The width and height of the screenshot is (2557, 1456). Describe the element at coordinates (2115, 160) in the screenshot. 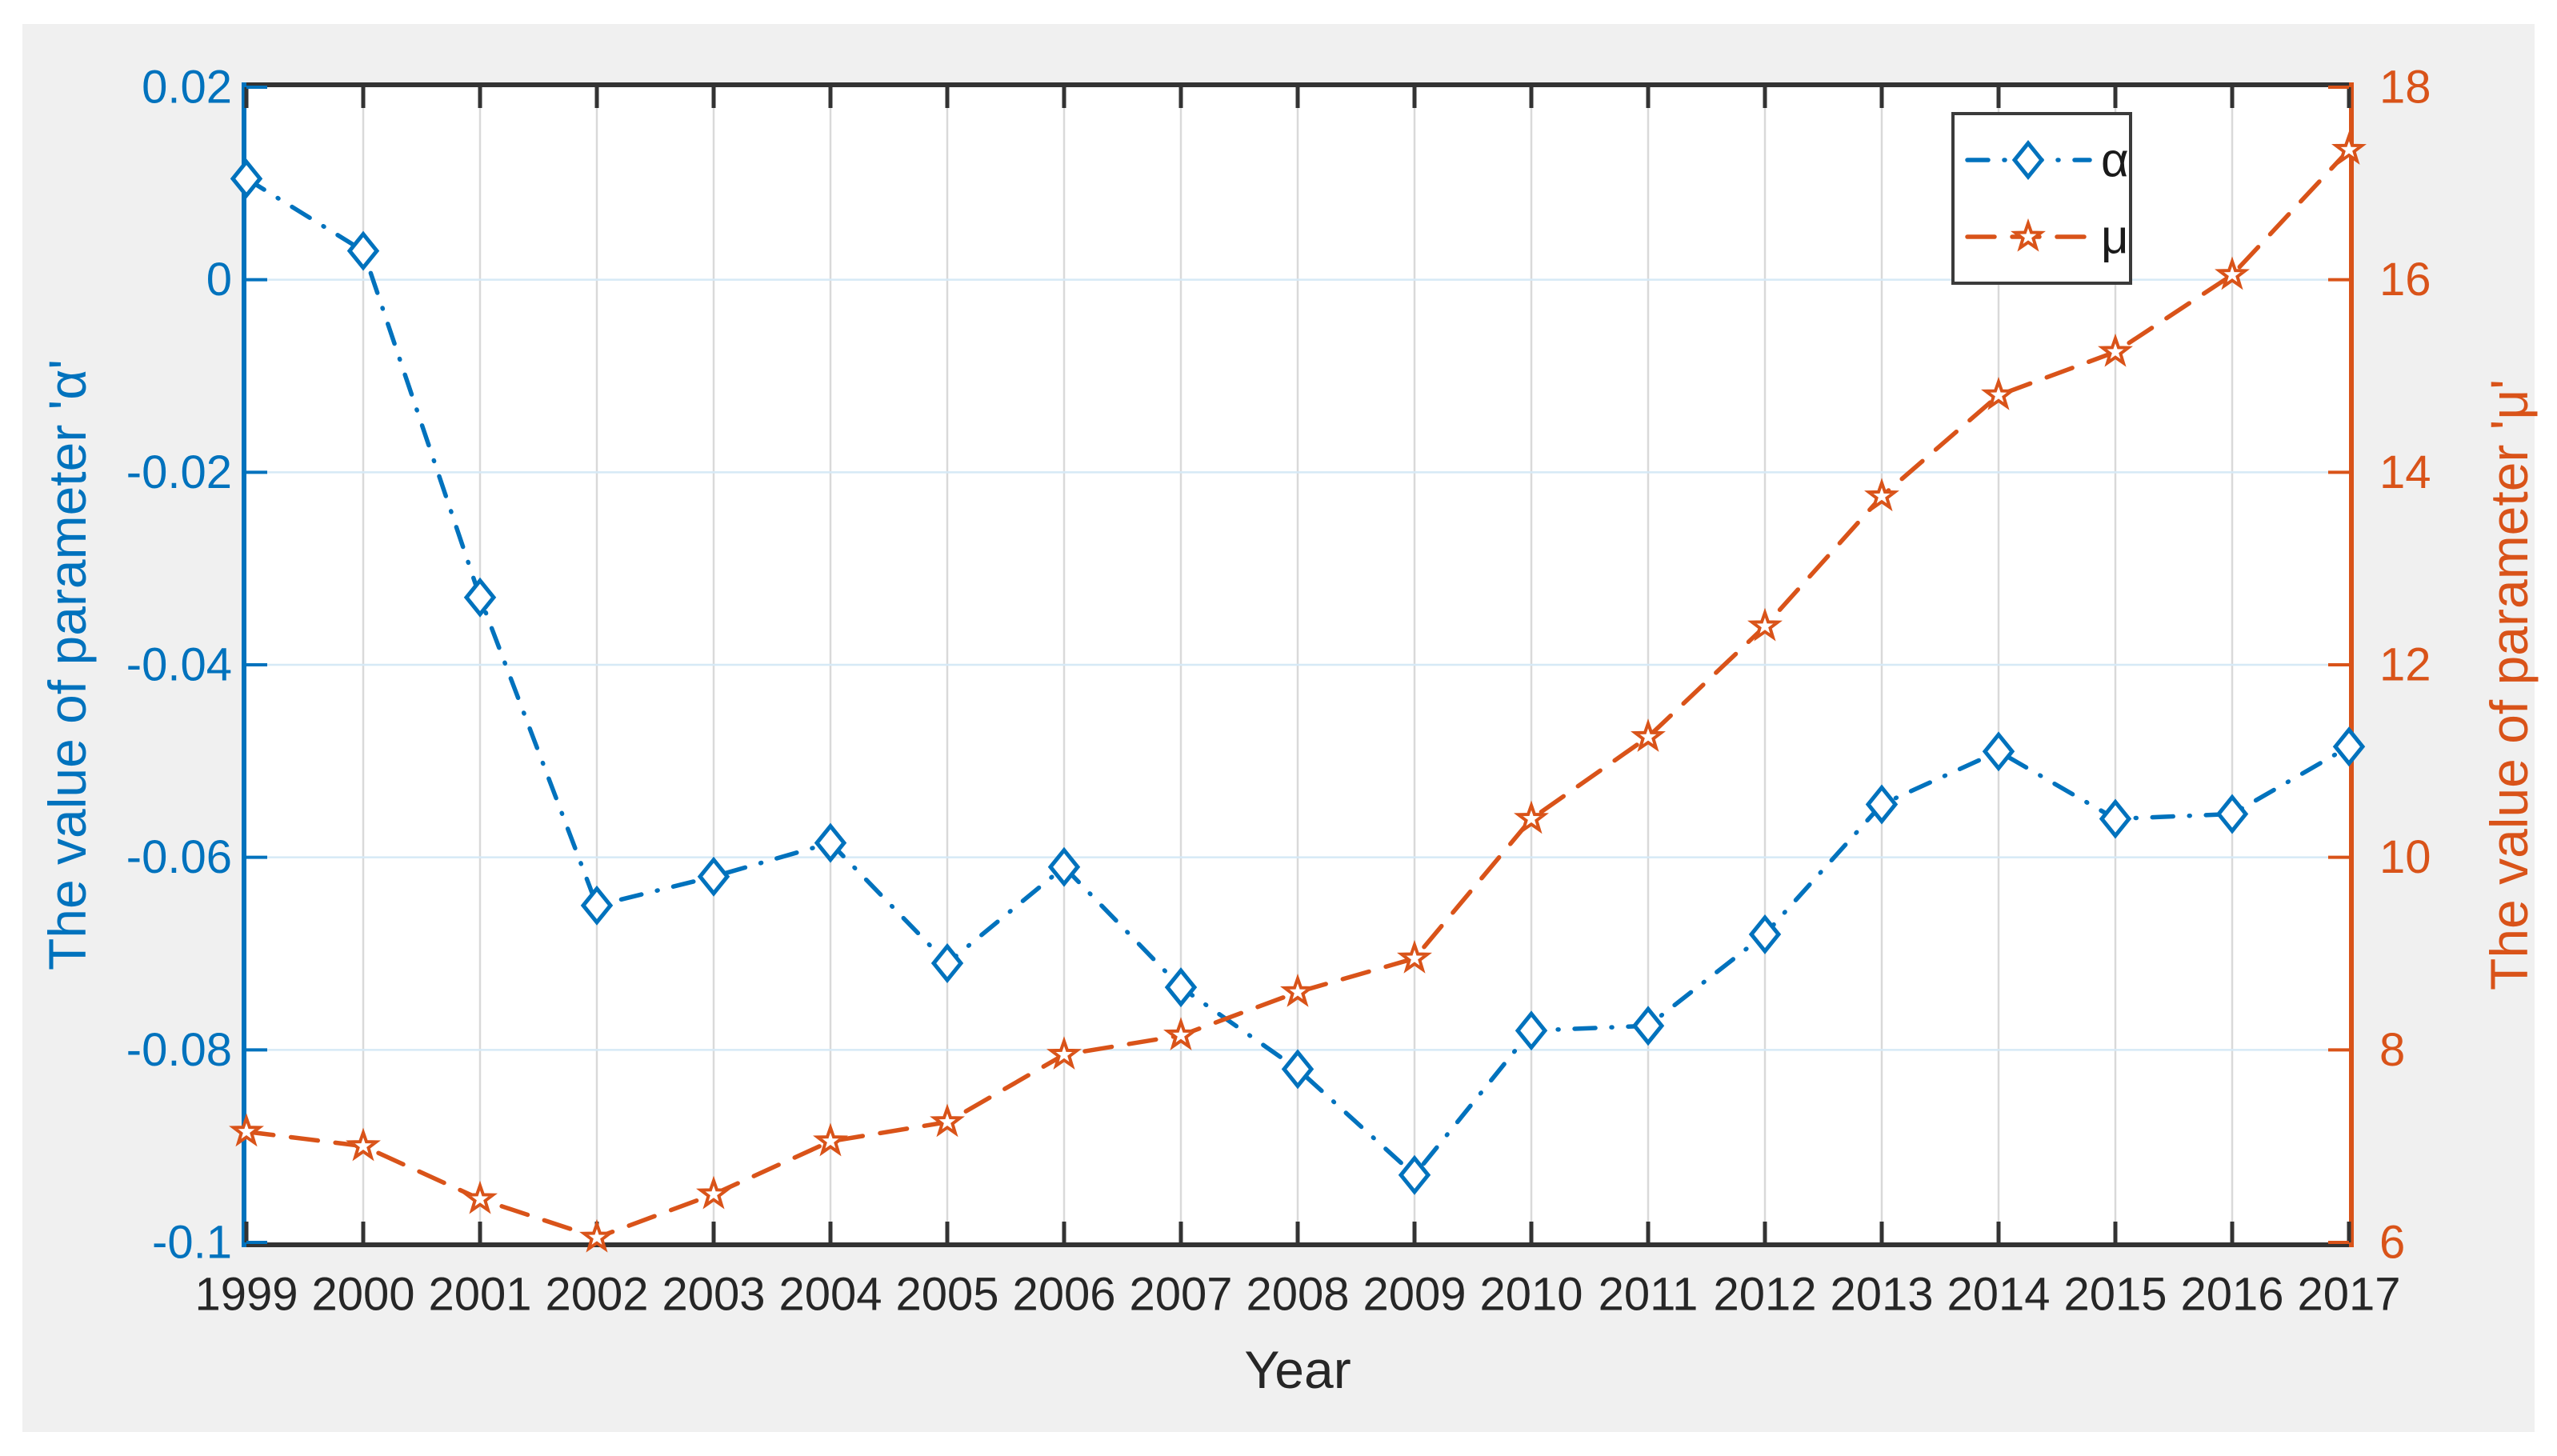

I see `legend-label: α` at that location.